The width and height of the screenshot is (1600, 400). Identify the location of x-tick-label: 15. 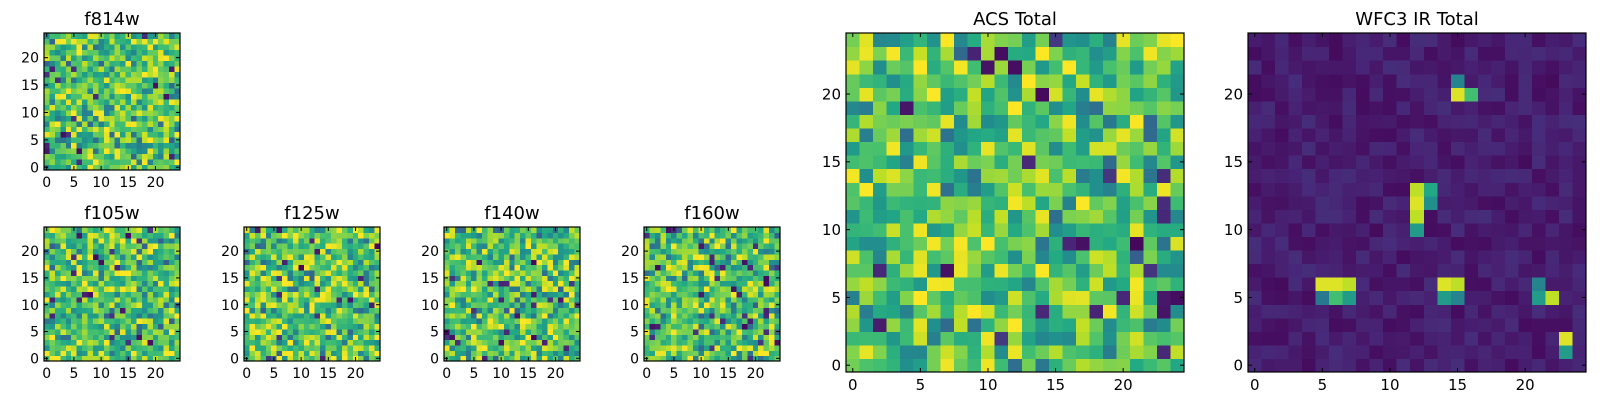
(1457, 385).